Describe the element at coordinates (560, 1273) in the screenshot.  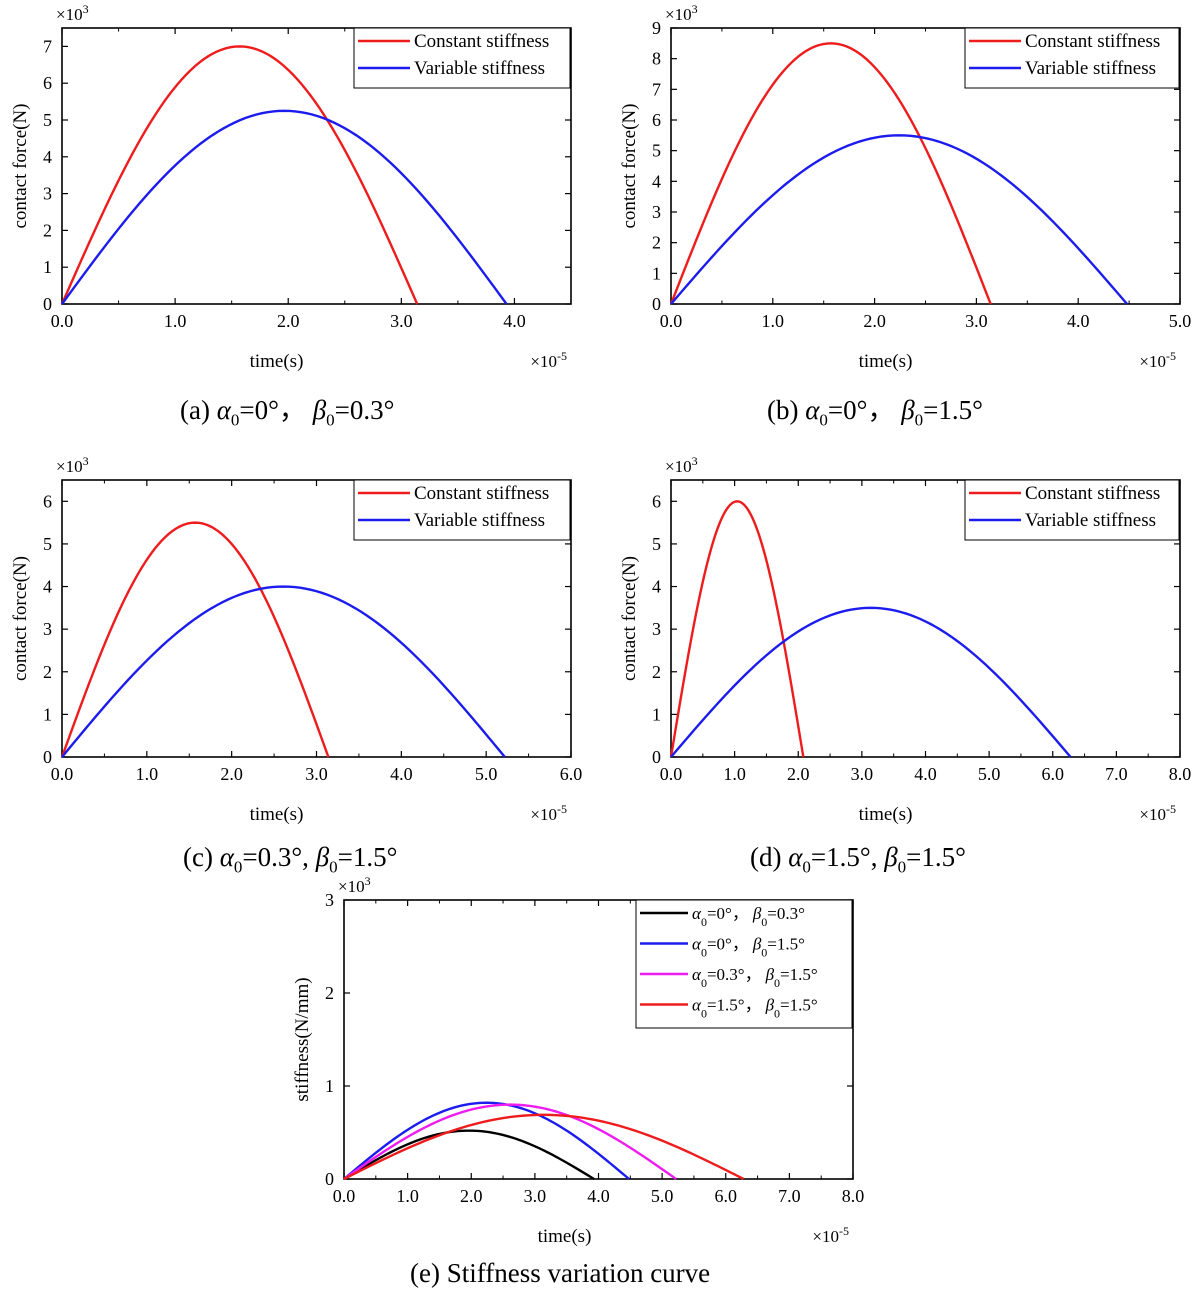
I see `caption-e: (e) Stiffness variation curve` at that location.